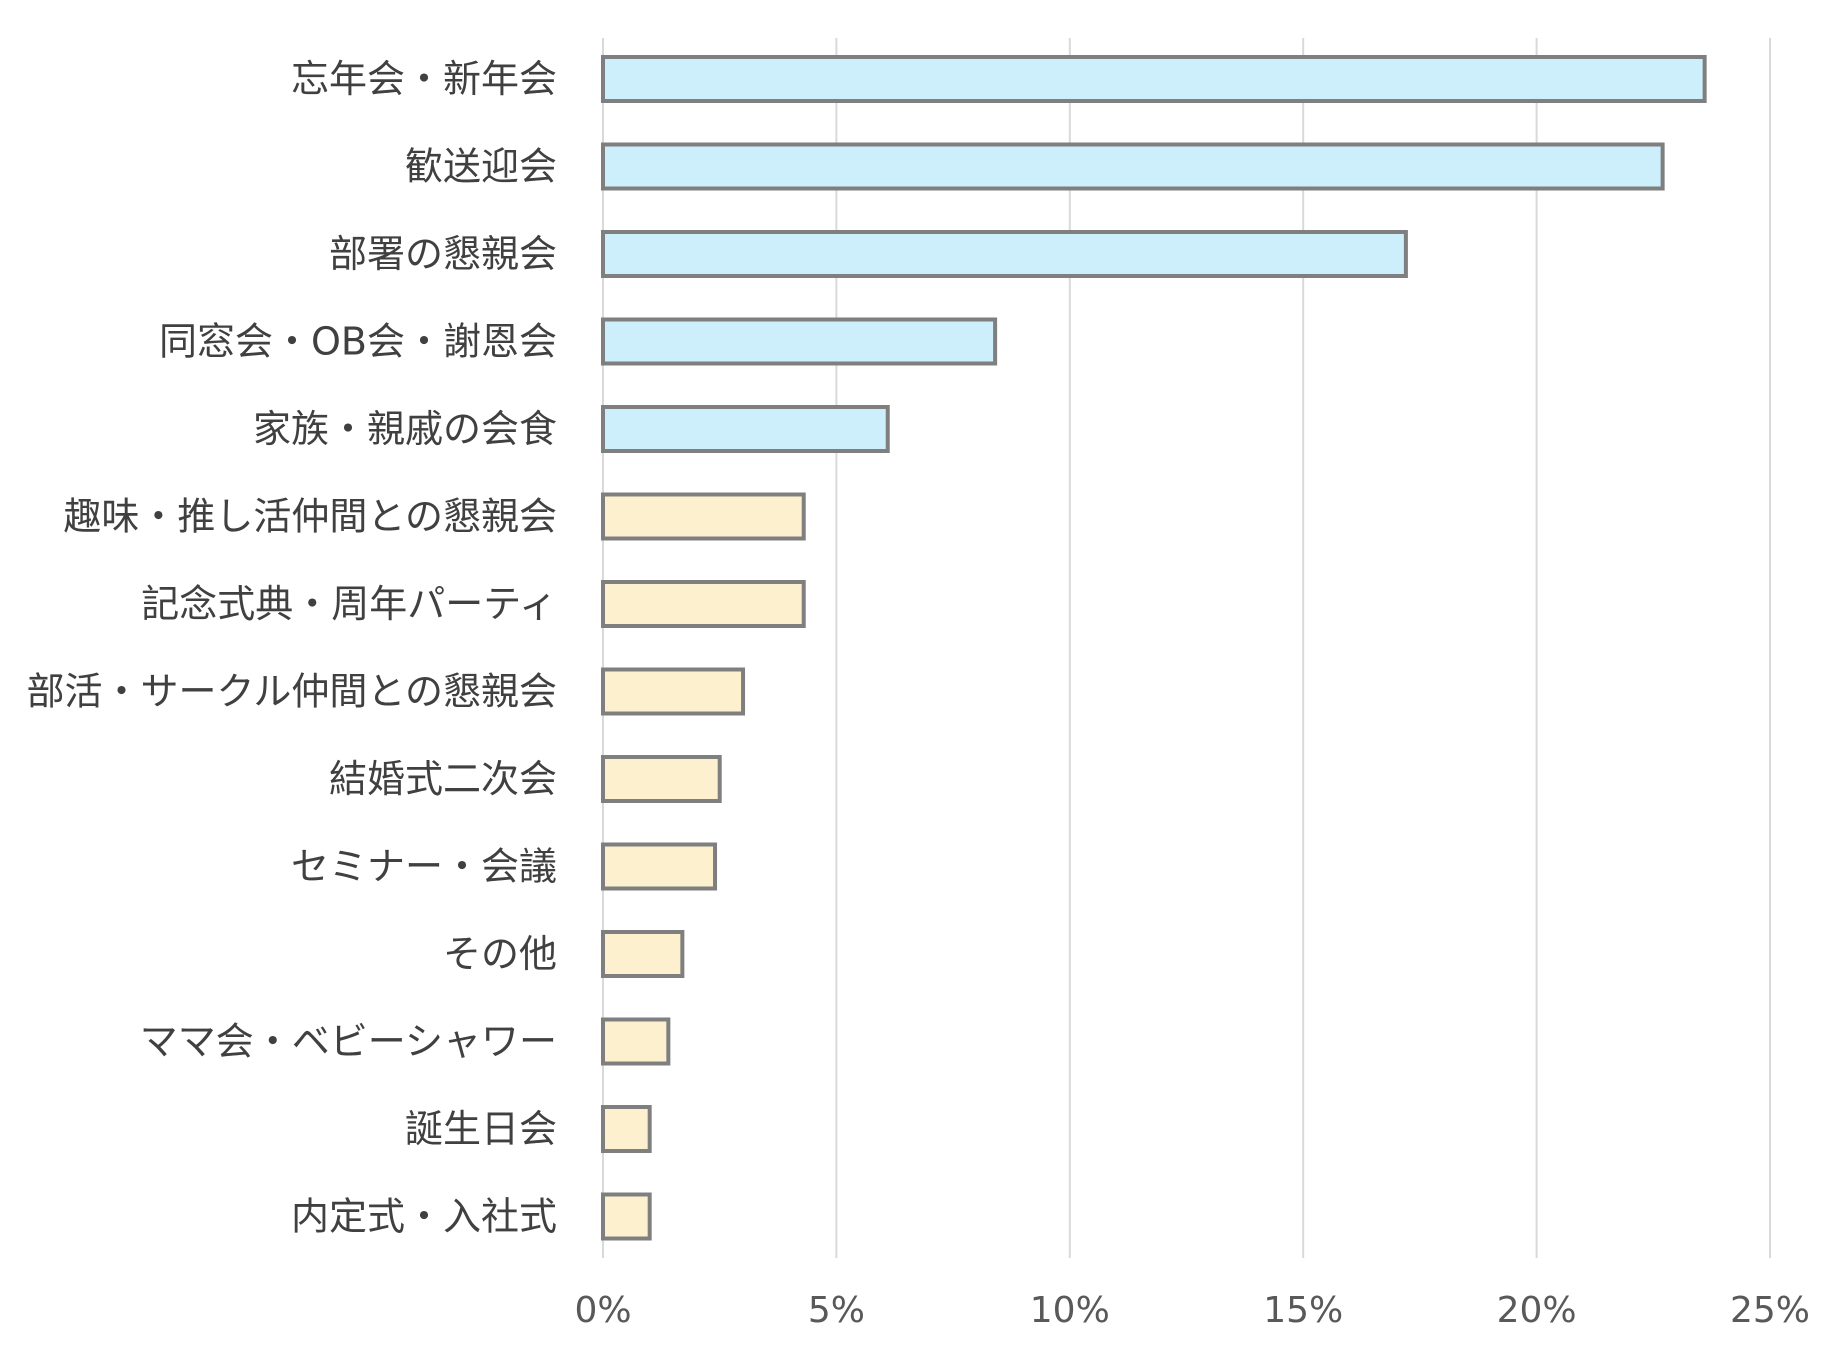 The height and width of the screenshot is (1350, 1840). What do you see at coordinates (1303, 1310) in the screenshot?
I see `x-tick-label: 15%` at bounding box center [1303, 1310].